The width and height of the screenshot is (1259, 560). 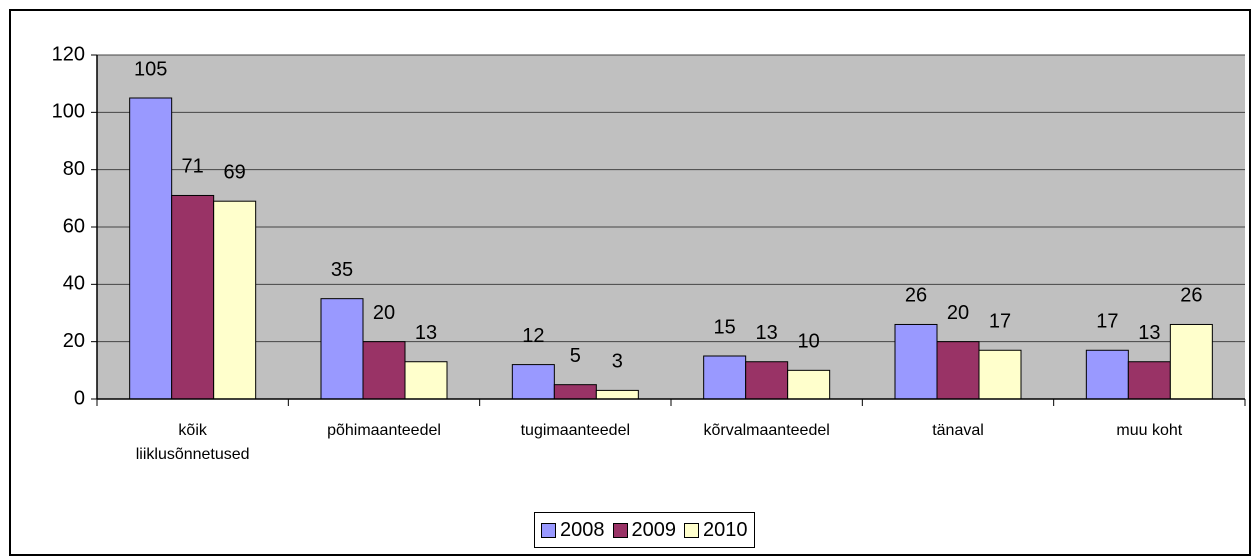 I want to click on data-label: 69, so click(x=235, y=172).